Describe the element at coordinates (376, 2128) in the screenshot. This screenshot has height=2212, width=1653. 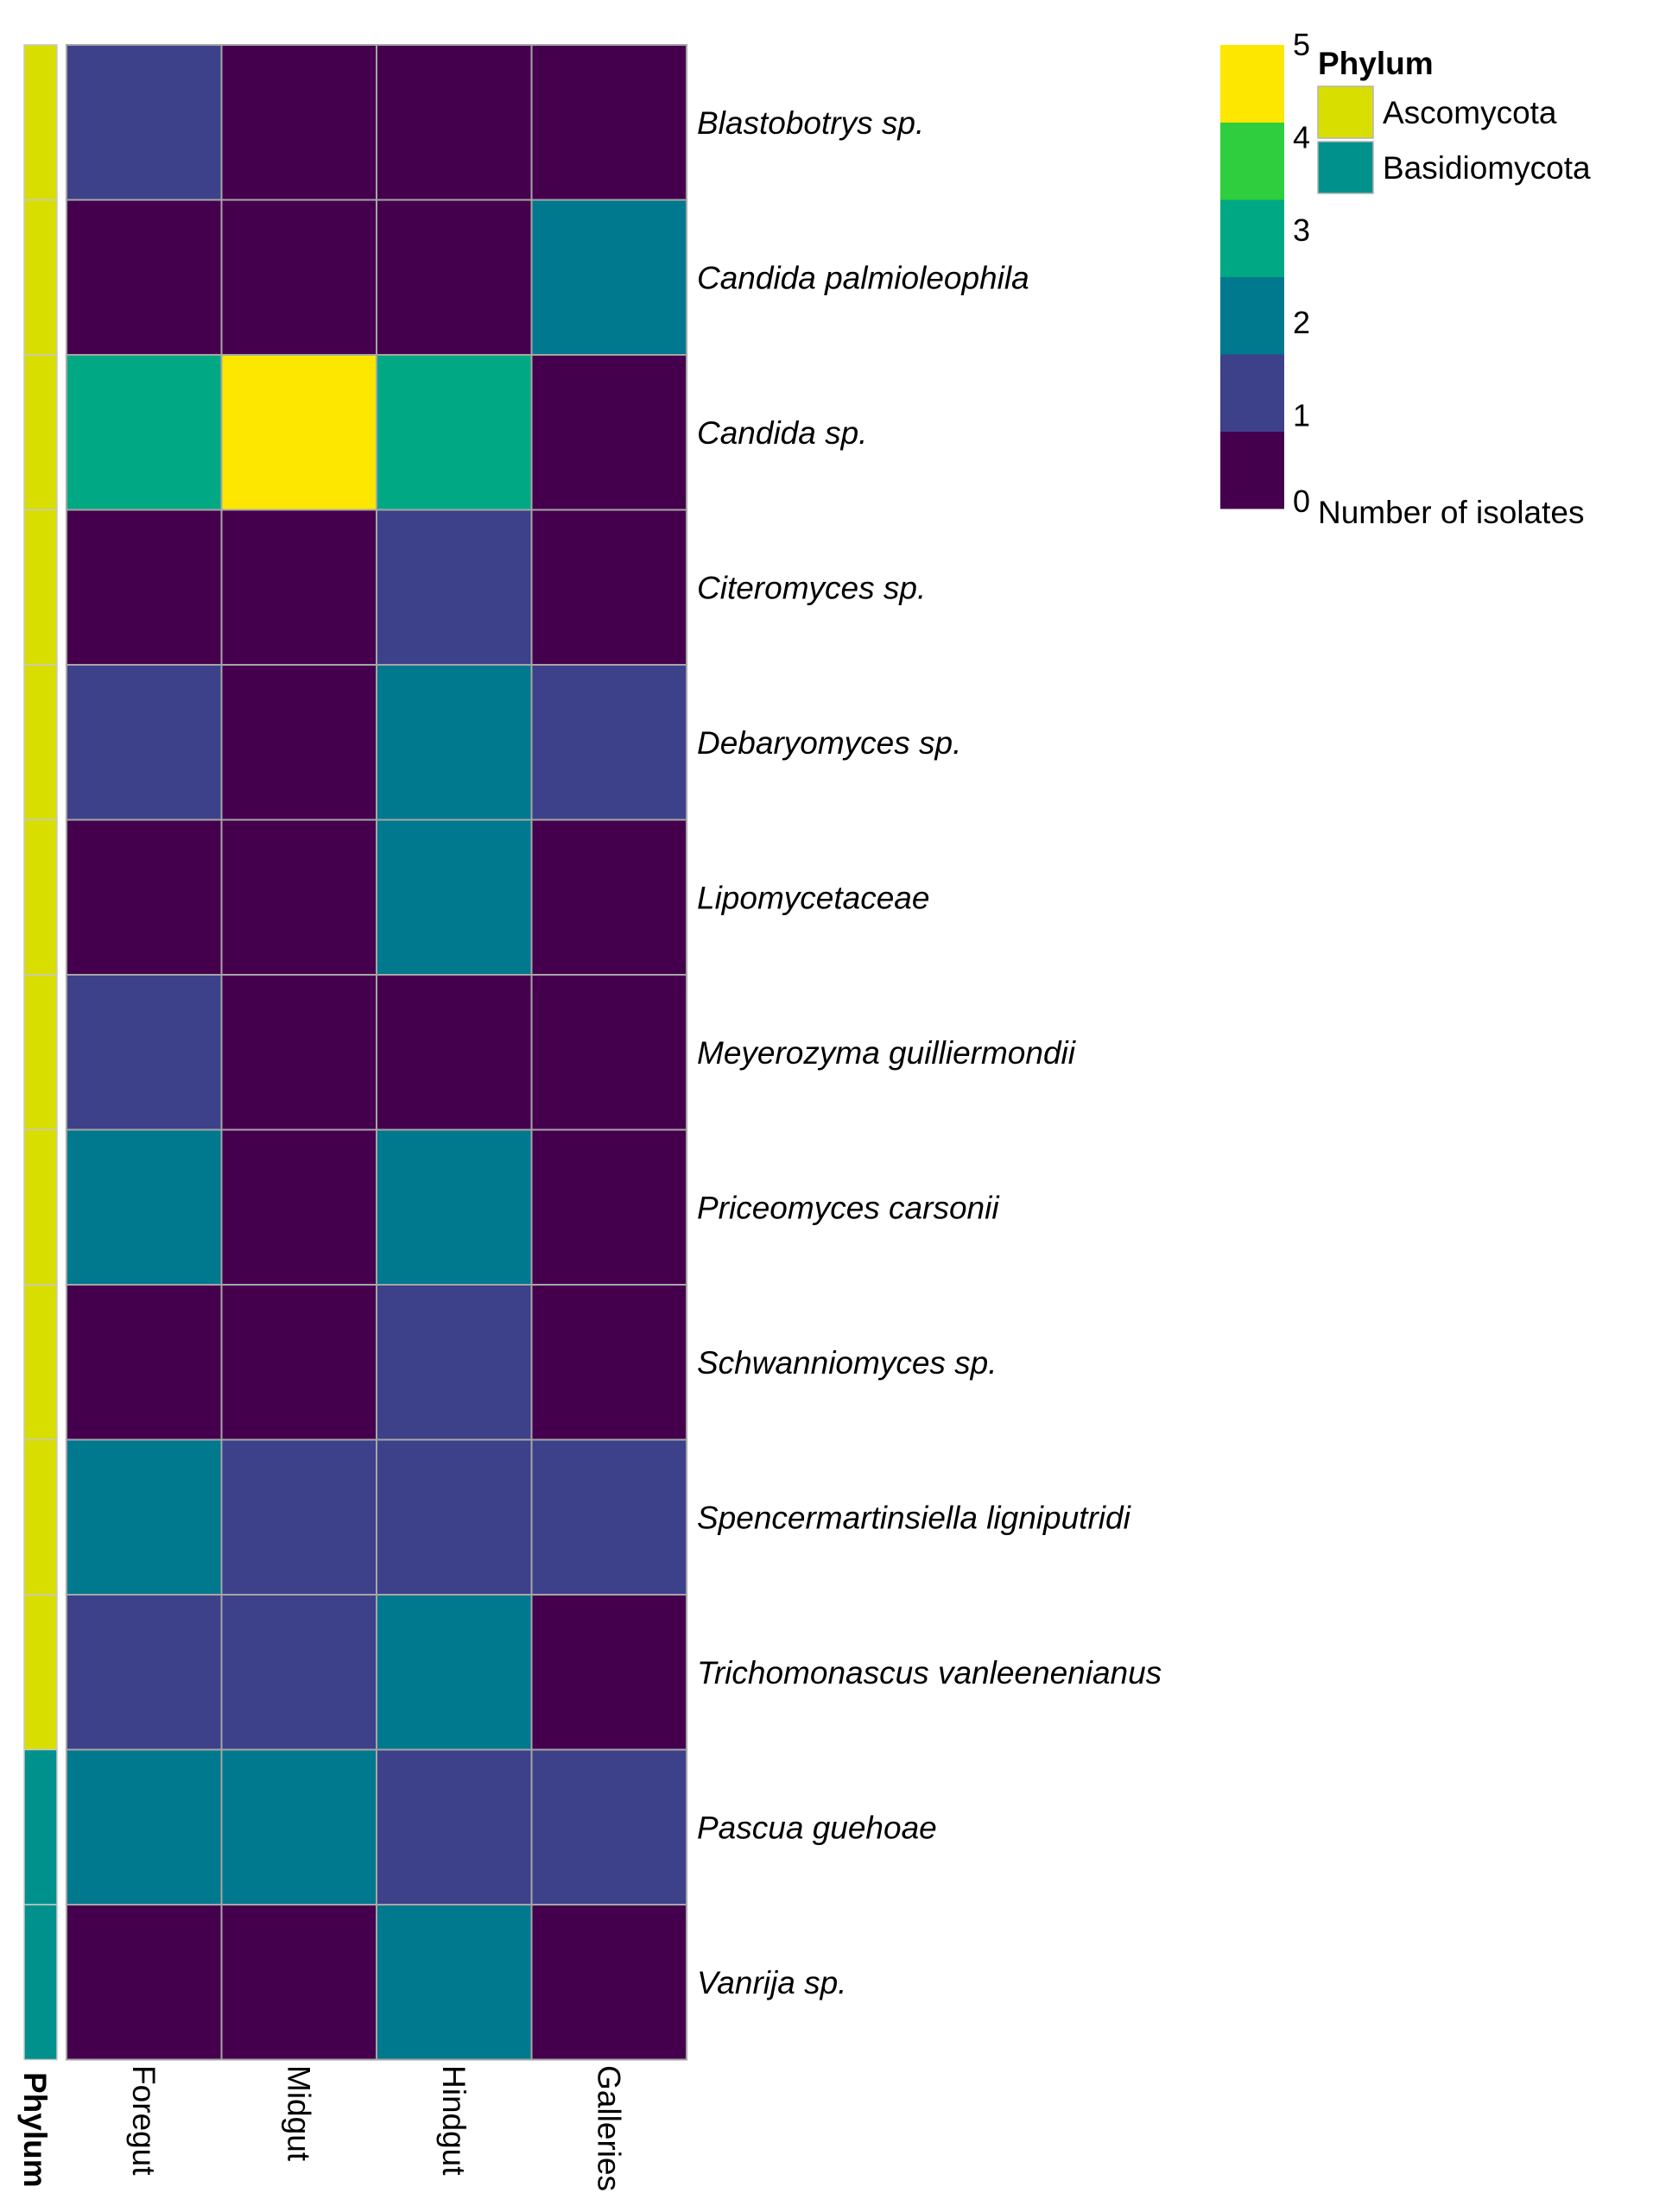
I see `column-labels: Foregut Midgut Hindgut Galleries` at that location.